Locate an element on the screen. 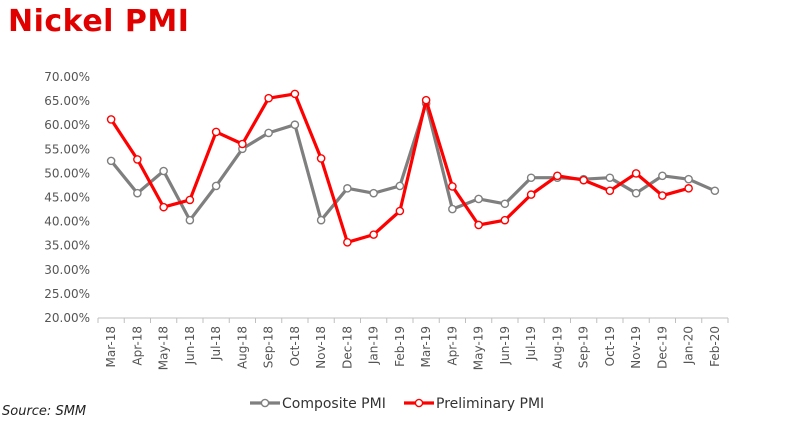 The image size is (800, 428). x-tick-label: Feb-20 is located at coordinates (715, 346).